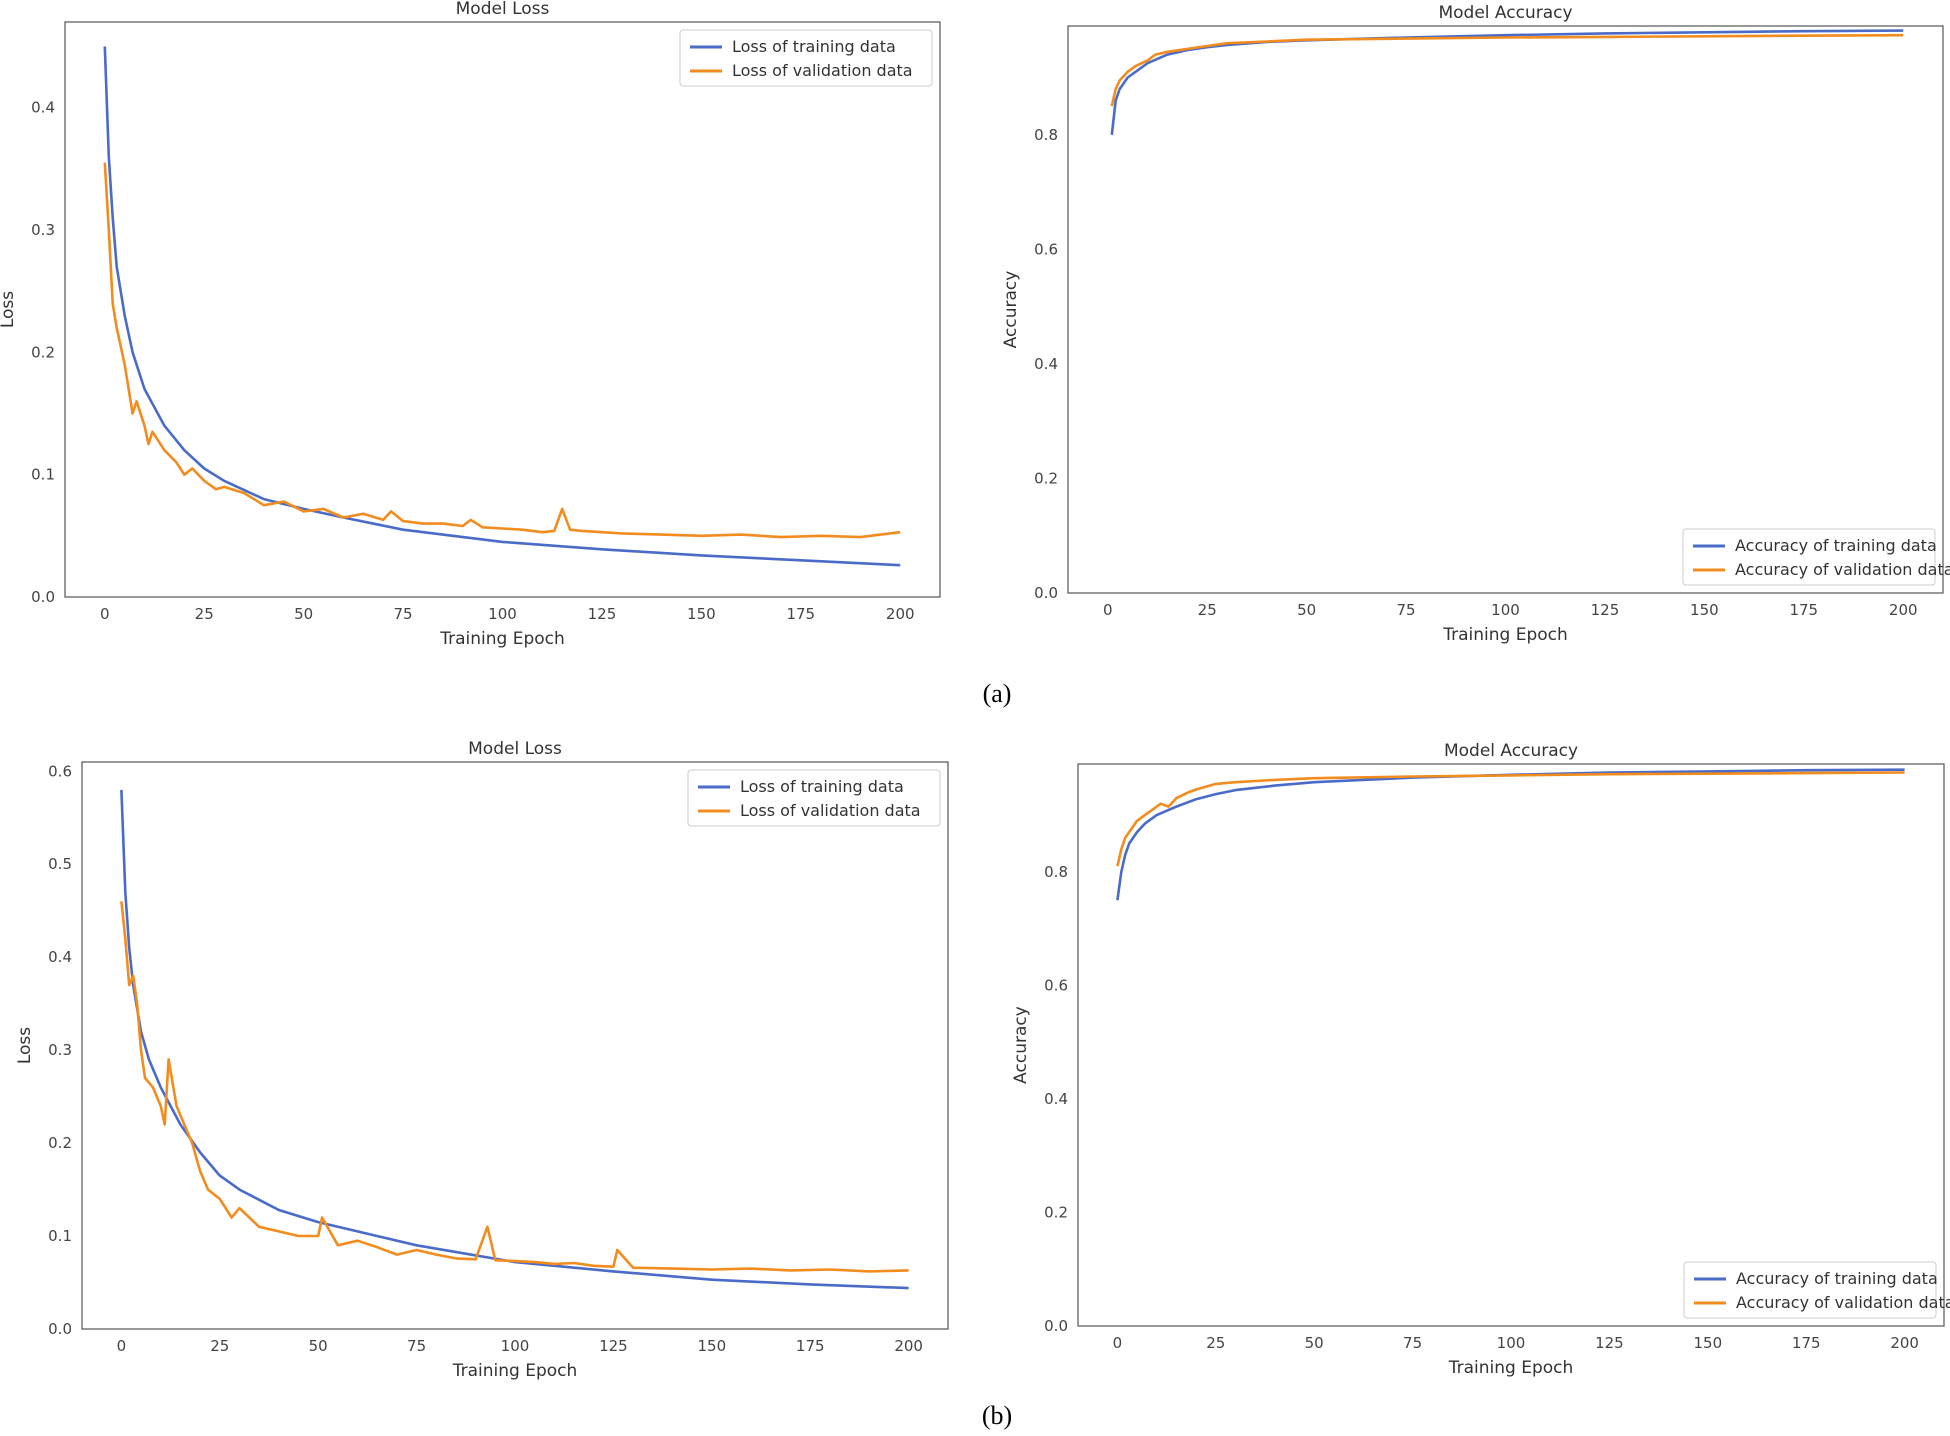 The image size is (1950, 1436). What do you see at coordinates (1842, 569) in the screenshot?
I see `chart-a-acc-legend-label: Accuracy of validation data` at bounding box center [1842, 569].